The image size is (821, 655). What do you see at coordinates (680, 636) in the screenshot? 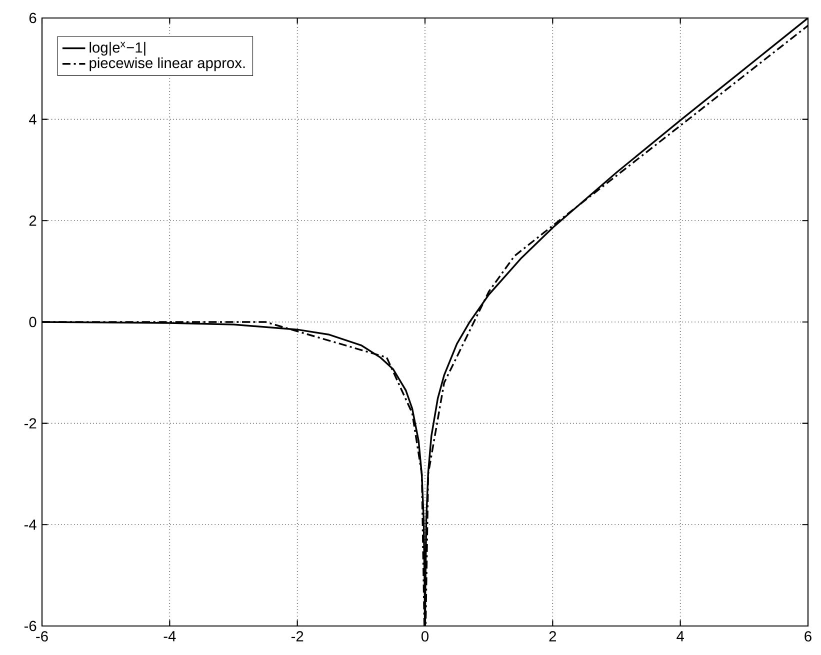
I see `x-tick-label: 4` at bounding box center [680, 636].